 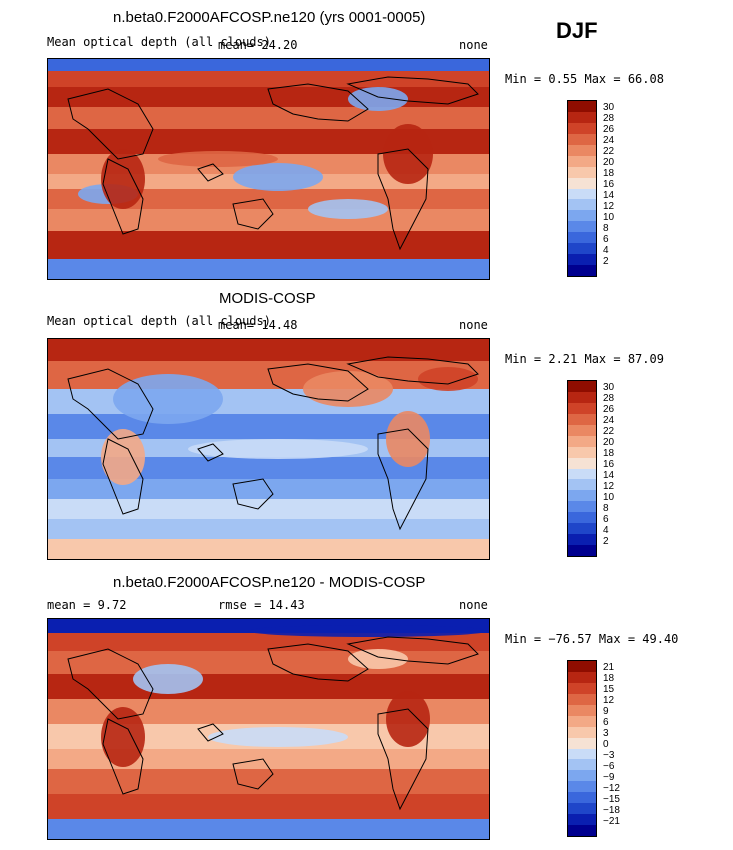 I want to click on cb3-label: −6, so click(x=609, y=766).